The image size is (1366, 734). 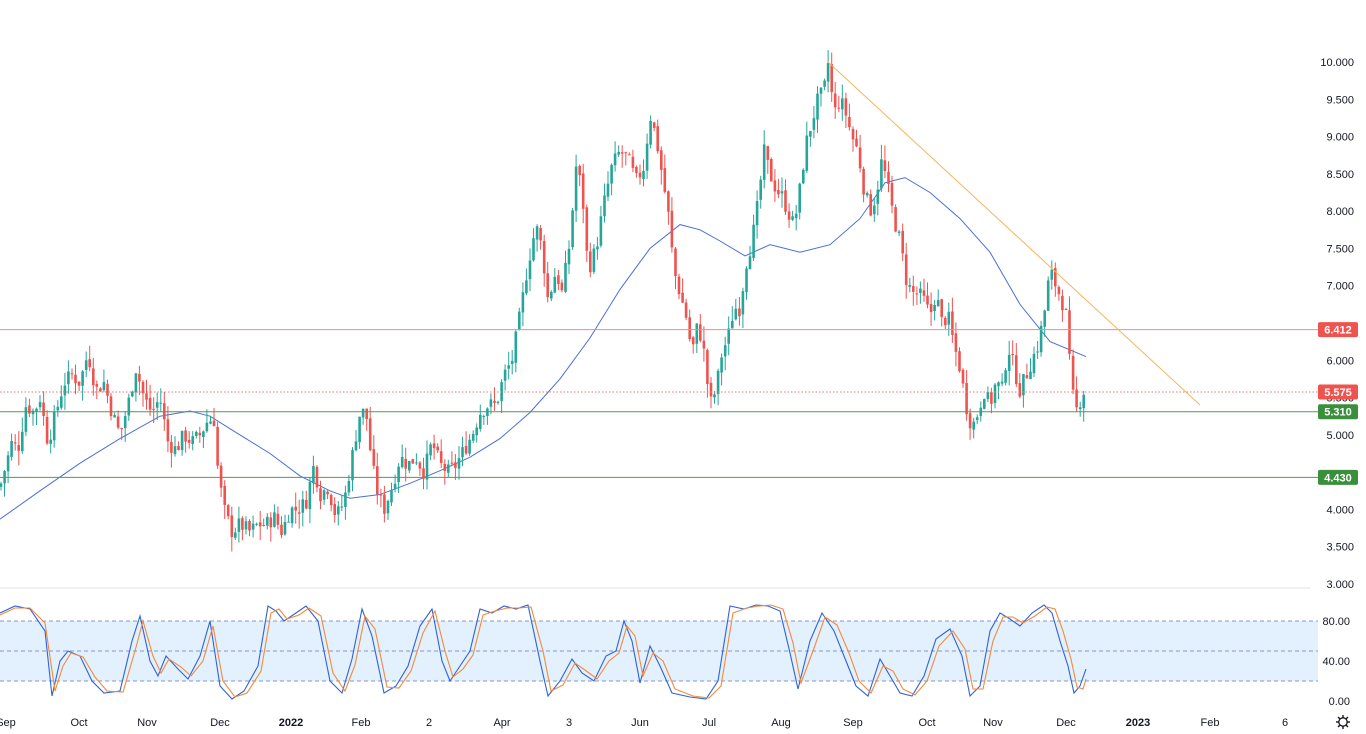 I want to click on level-tag-5.310: 5.310, so click(x=1338, y=412).